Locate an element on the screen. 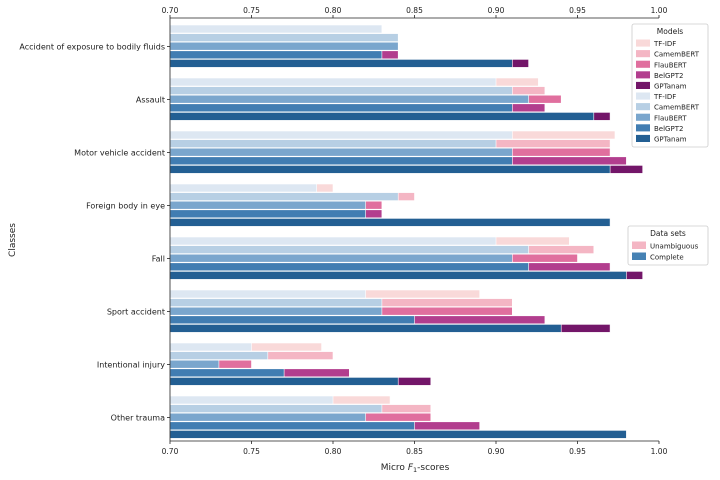  category-label: Fall is located at coordinates (158, 259).